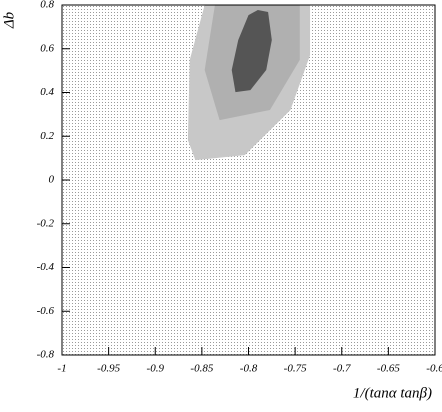 Image resolution: width=442 pixels, height=412 pixels. I want to click on y-tick-label: -0.6, so click(46, 311).